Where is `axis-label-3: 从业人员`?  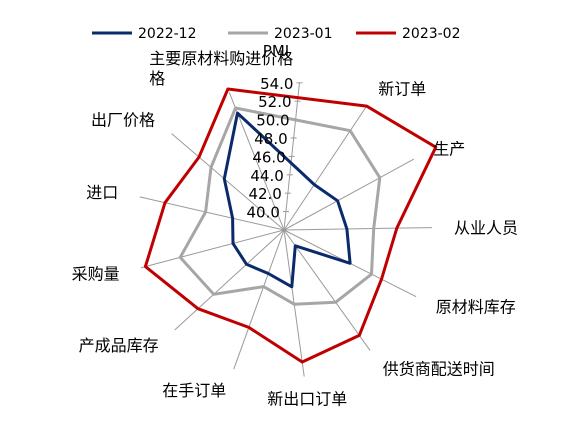
axis-label-3: 从业人员 is located at coordinates (486, 227).